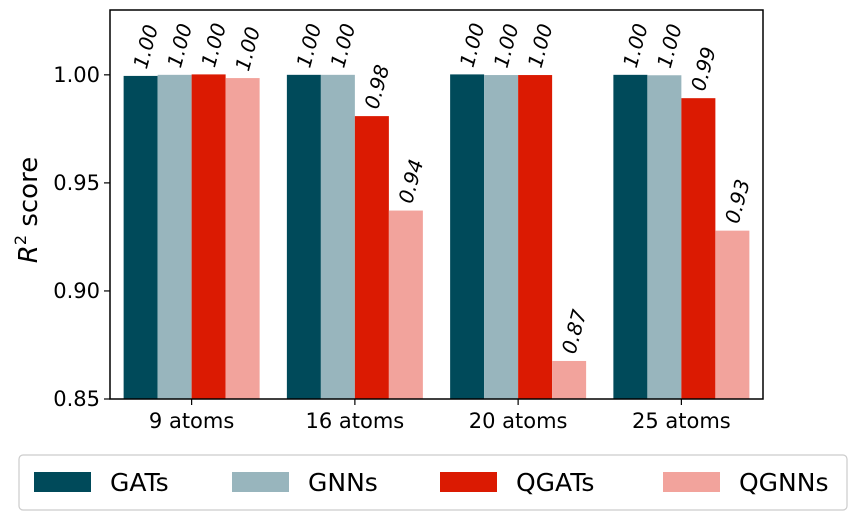 The width and height of the screenshot is (860, 519). Describe the element at coordinates (309, 45) in the screenshot. I see `data-label-gats-2: 1.00` at that location.